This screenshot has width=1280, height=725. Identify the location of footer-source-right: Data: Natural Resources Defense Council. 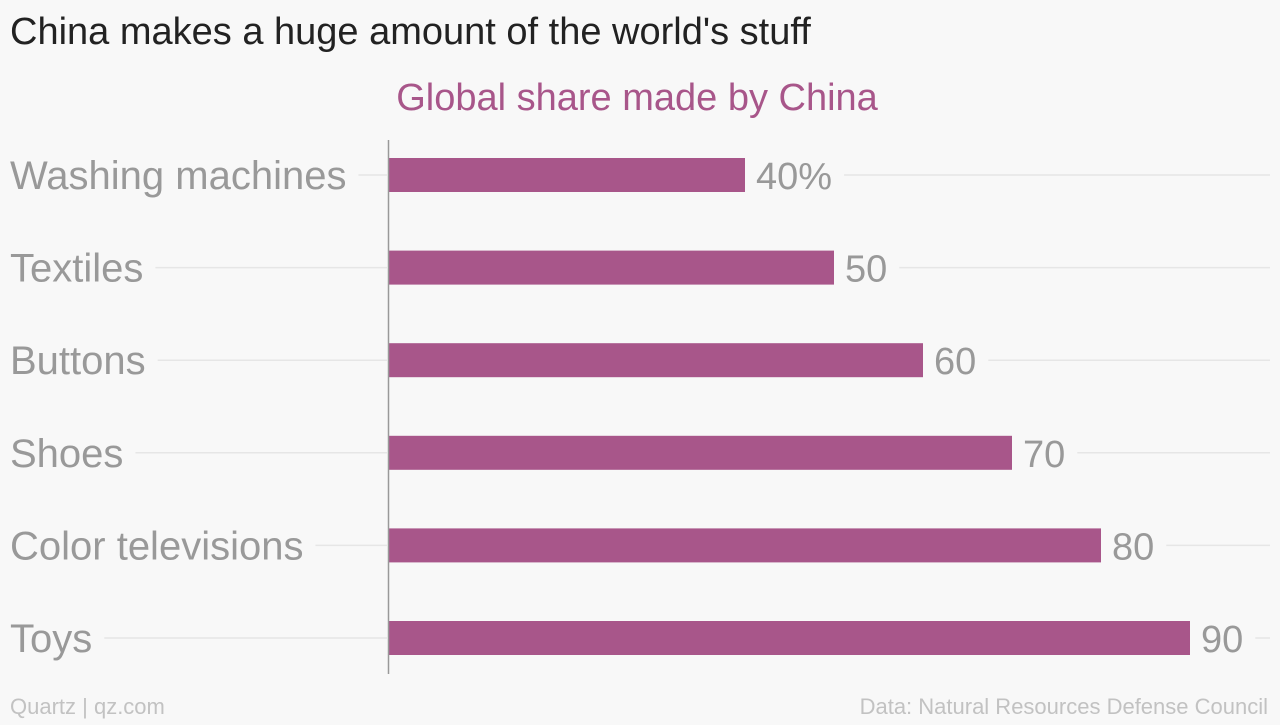
(1064, 706).